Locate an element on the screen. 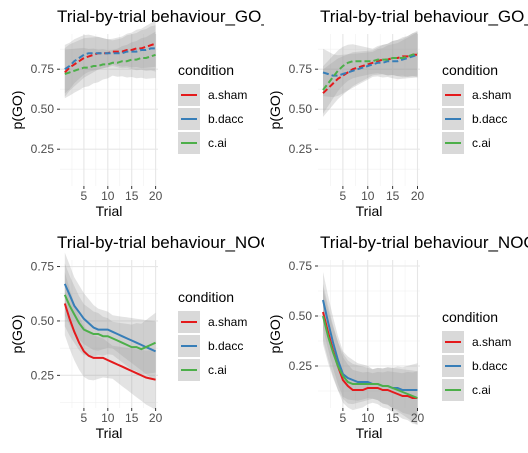  chart-title: Trial-by-trial behaviour_NOGO_ChosenLow is located at coordinates (424, 242).